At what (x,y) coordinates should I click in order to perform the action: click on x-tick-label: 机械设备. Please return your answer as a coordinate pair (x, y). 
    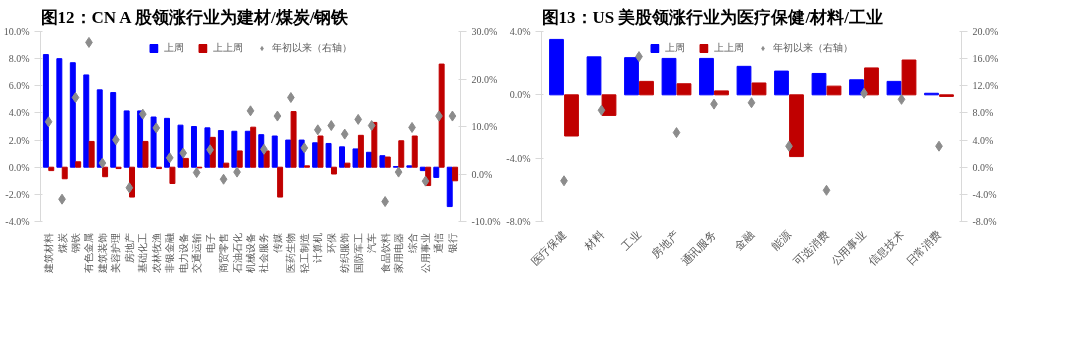
    Looking at the image, I should click on (250, 252).